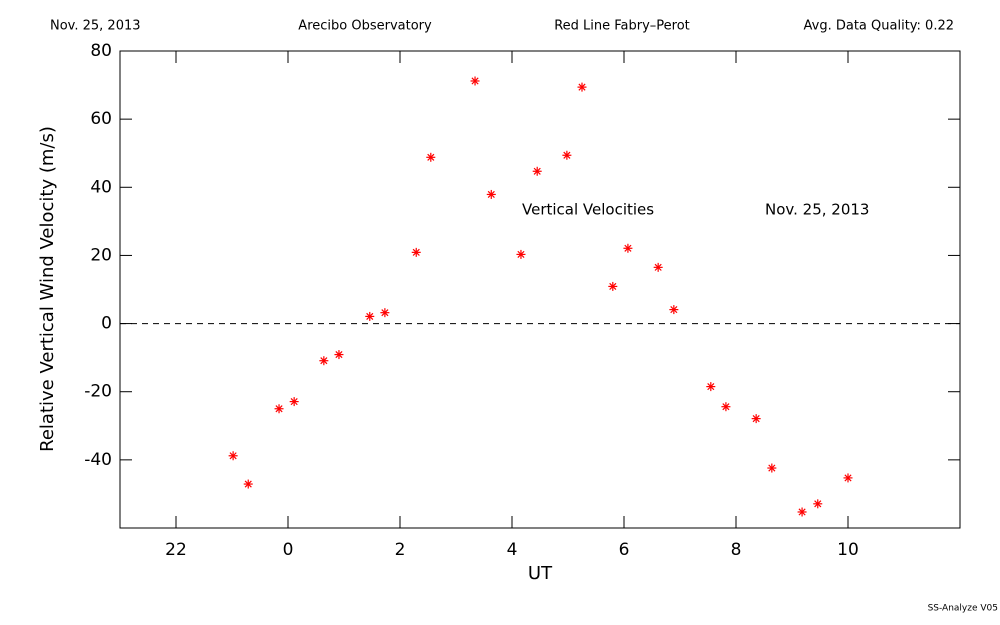 The image size is (1000, 625). Describe the element at coordinates (400, 550) in the screenshot. I see `x-tick-label: 2` at that location.